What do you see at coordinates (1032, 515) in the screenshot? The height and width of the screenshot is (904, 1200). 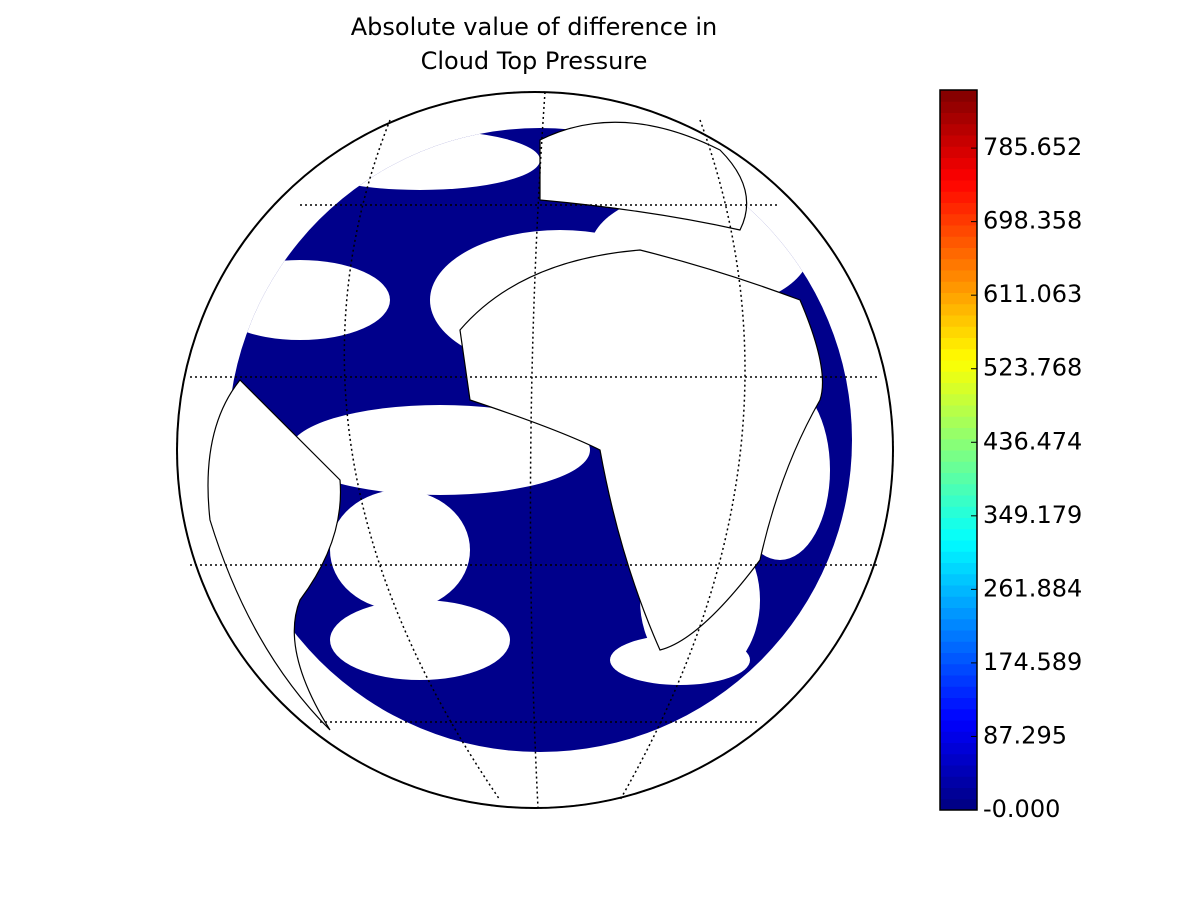 I see `colorbar-tick-label: 349.179` at bounding box center [1032, 515].